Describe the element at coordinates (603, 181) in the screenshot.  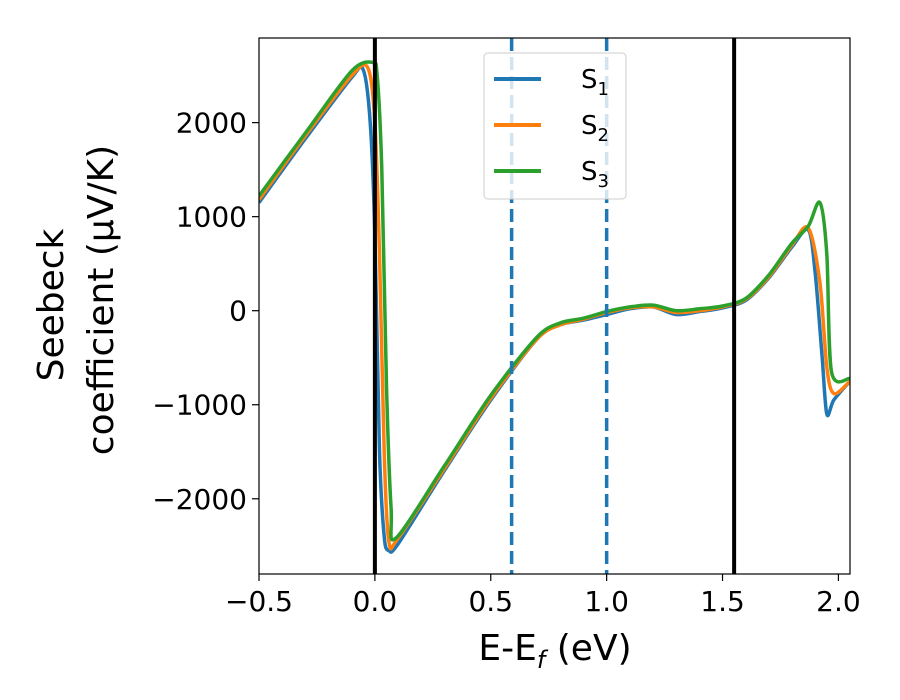
I see `legend-label-subscript: 3` at that location.